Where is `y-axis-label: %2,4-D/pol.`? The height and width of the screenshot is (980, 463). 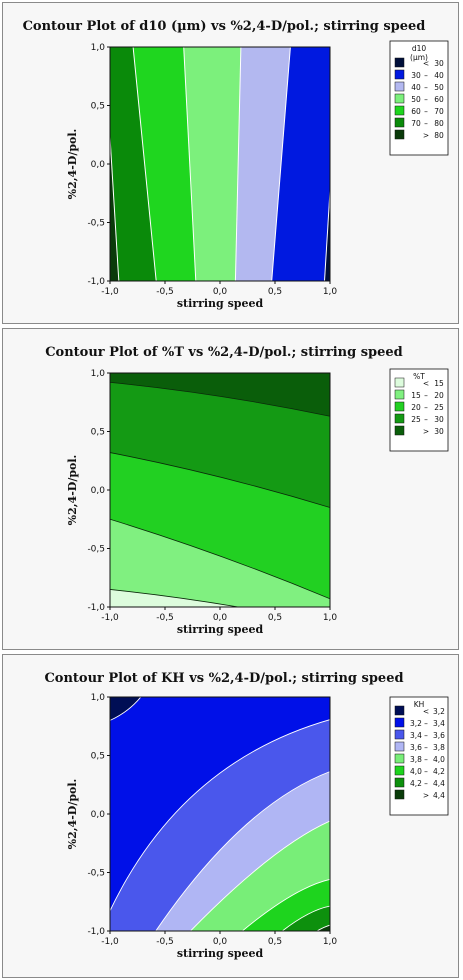 y-axis-label: %2,4-D/pol. is located at coordinates (72, 164).